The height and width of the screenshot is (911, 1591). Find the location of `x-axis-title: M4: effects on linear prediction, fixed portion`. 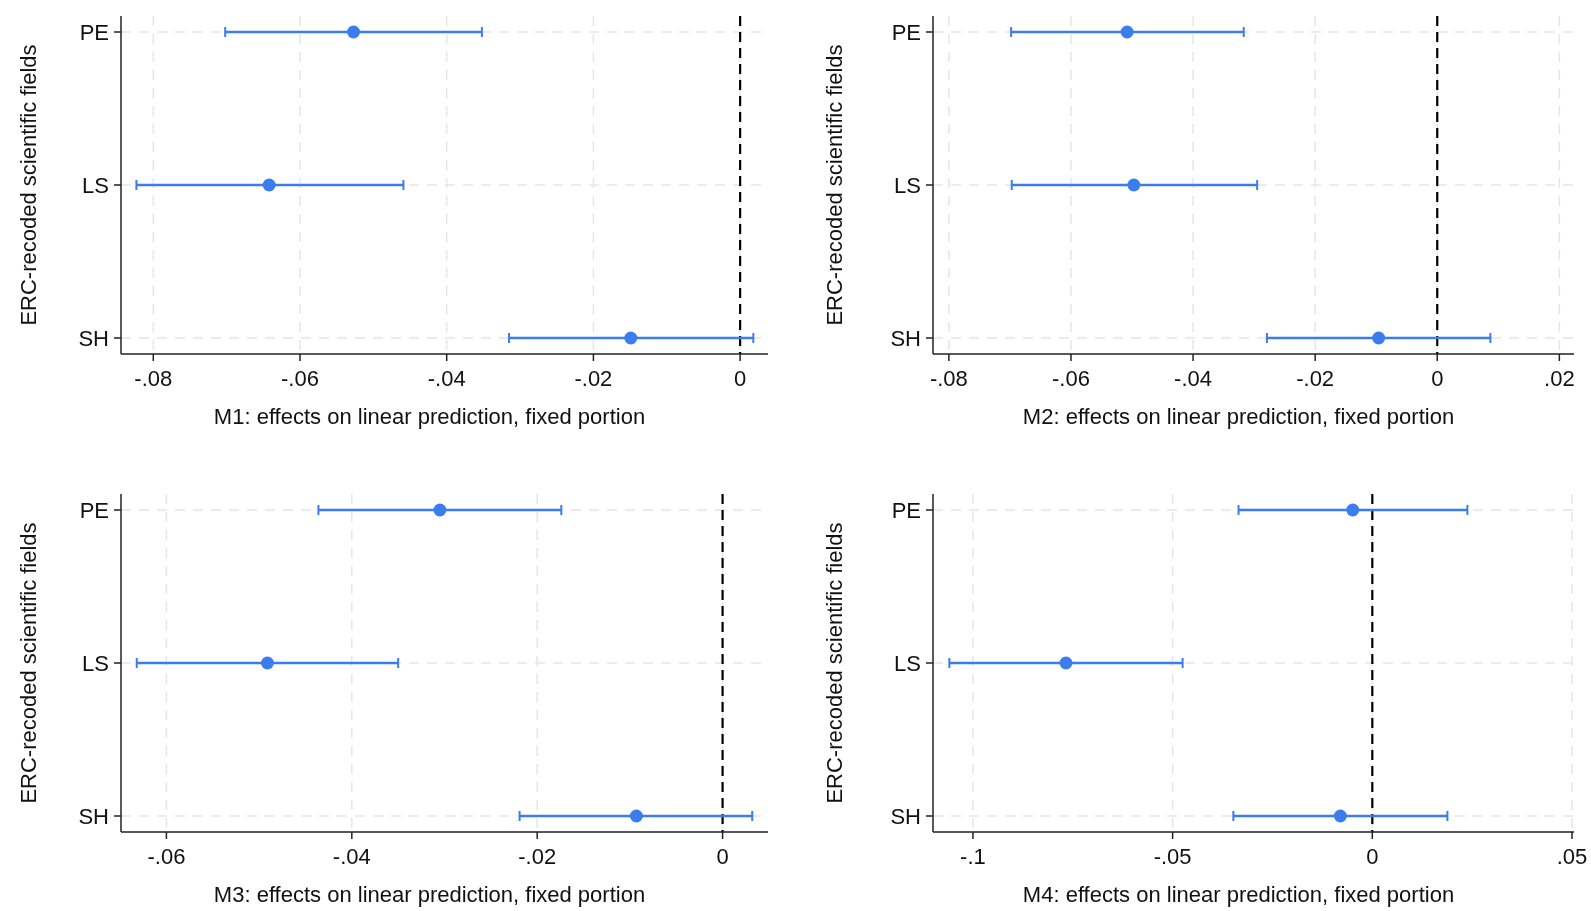

x-axis-title: M4: effects on linear prediction, fixed portion is located at coordinates (1238, 894).